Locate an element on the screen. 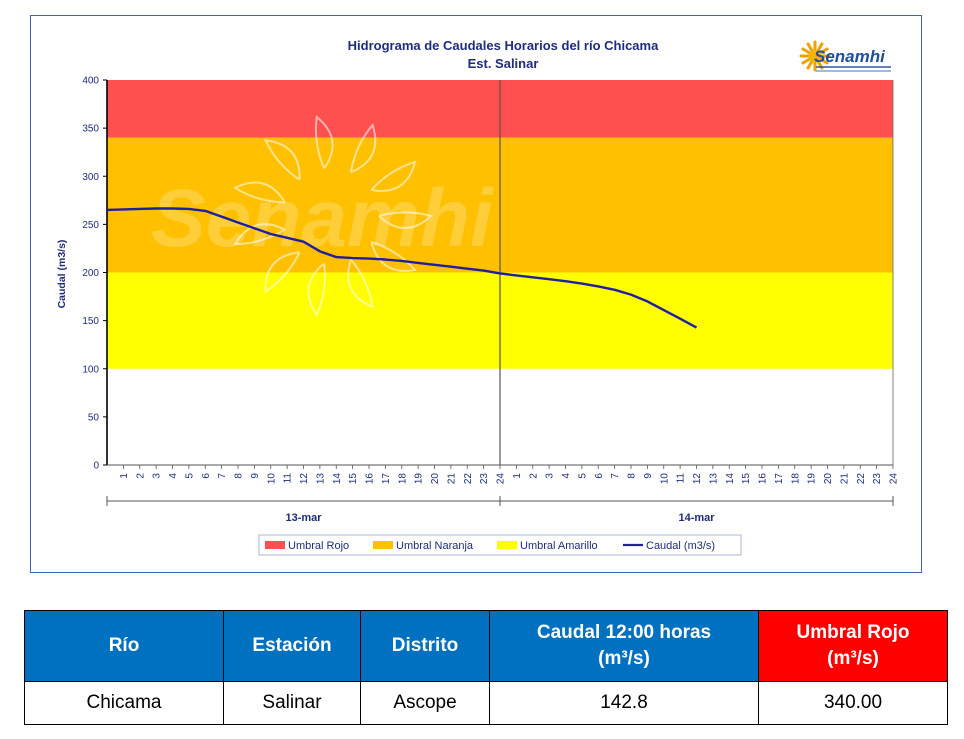 The image size is (964, 739). header-estacion: Estación is located at coordinates (292, 646).